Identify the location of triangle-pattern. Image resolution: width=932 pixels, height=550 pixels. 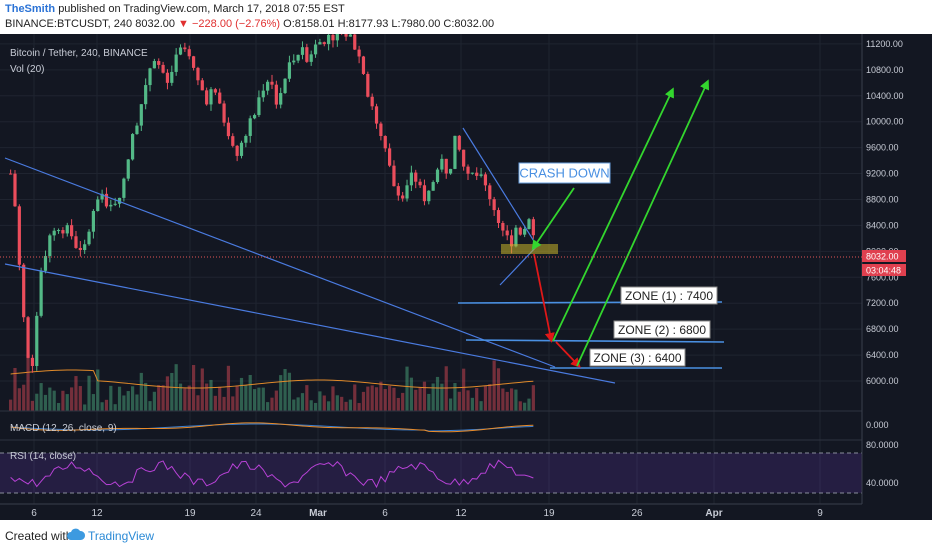
(500, 206).